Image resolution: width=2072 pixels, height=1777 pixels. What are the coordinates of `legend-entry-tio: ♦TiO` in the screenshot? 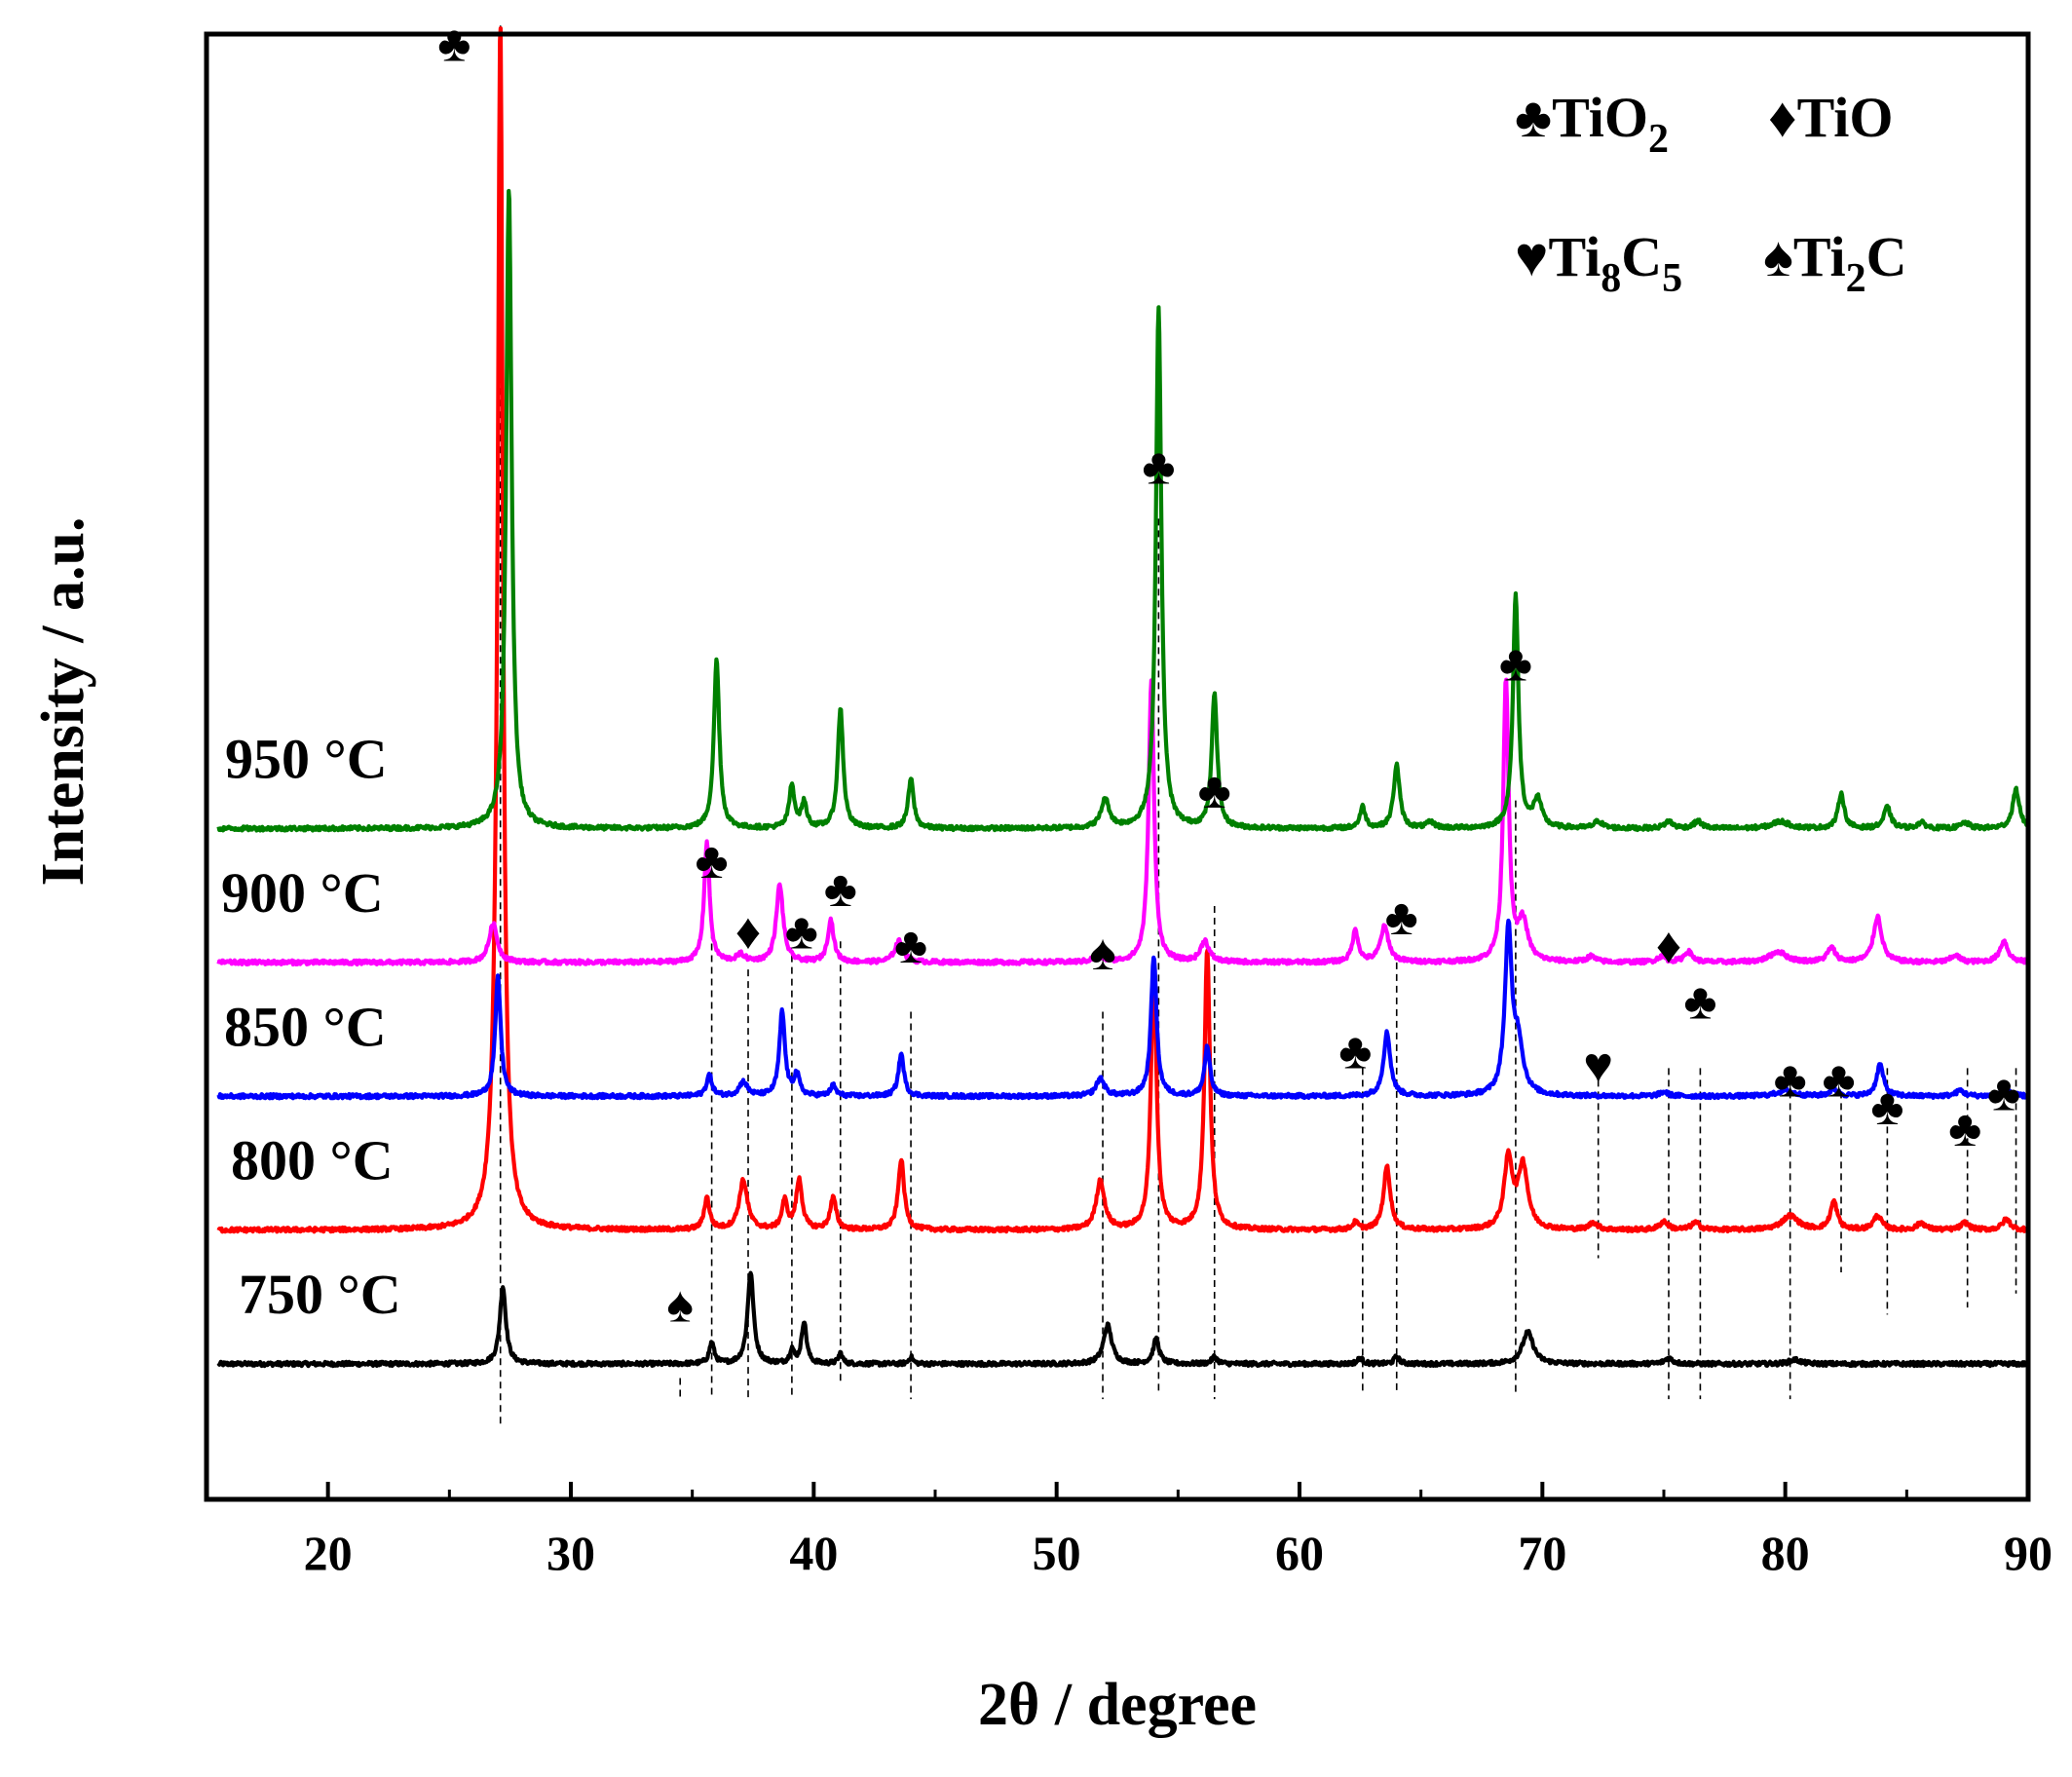 It's located at (1831, 117).